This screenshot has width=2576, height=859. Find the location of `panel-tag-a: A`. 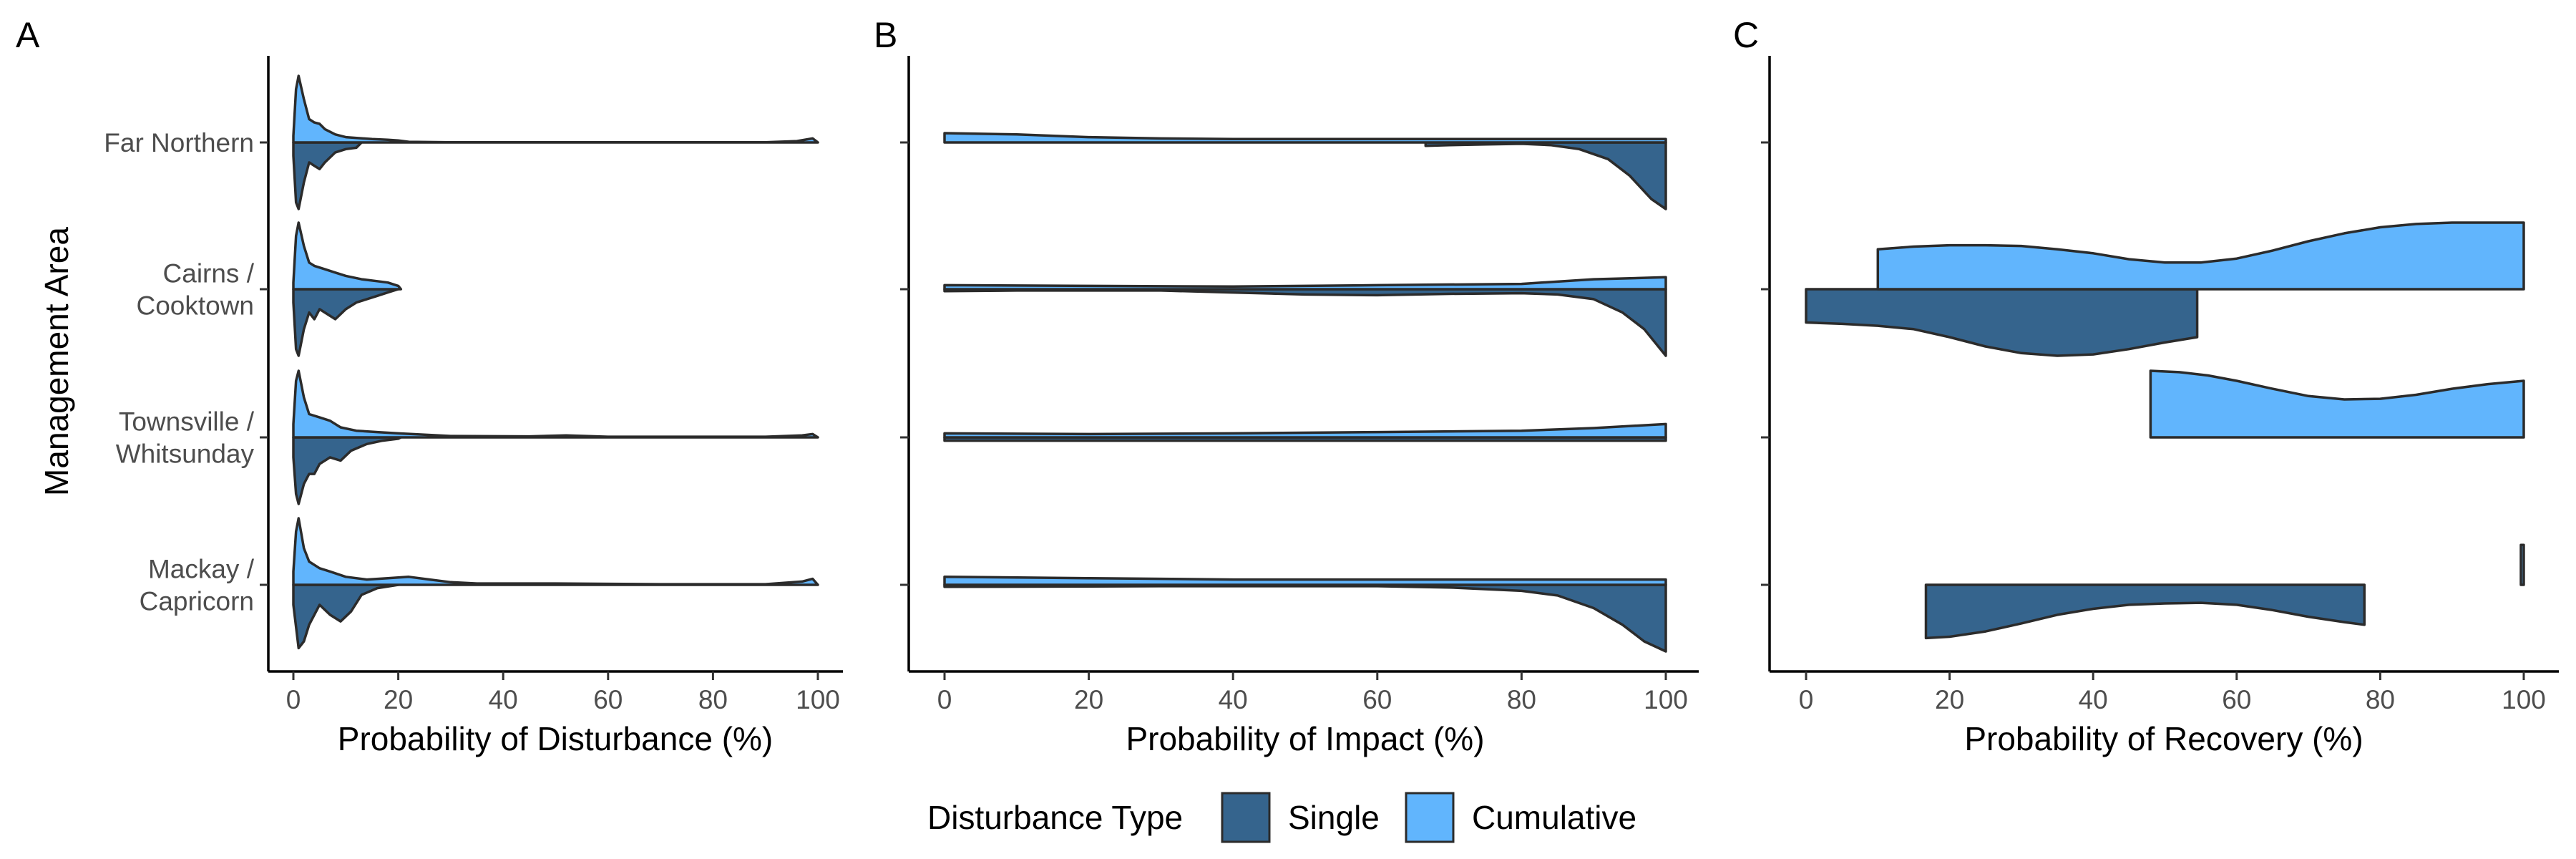

panel-tag-a: A is located at coordinates (28, 35).